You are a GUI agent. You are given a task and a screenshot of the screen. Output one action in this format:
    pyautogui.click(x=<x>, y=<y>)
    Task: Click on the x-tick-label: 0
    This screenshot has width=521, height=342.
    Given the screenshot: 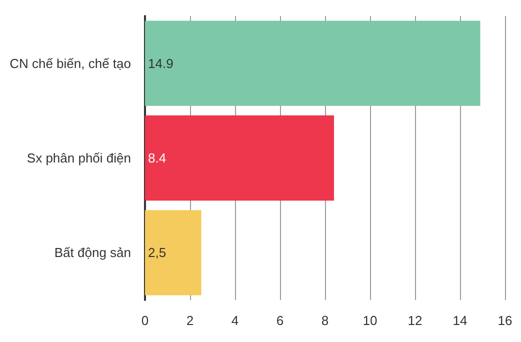 What is the action you would take?
    pyautogui.click(x=145, y=320)
    